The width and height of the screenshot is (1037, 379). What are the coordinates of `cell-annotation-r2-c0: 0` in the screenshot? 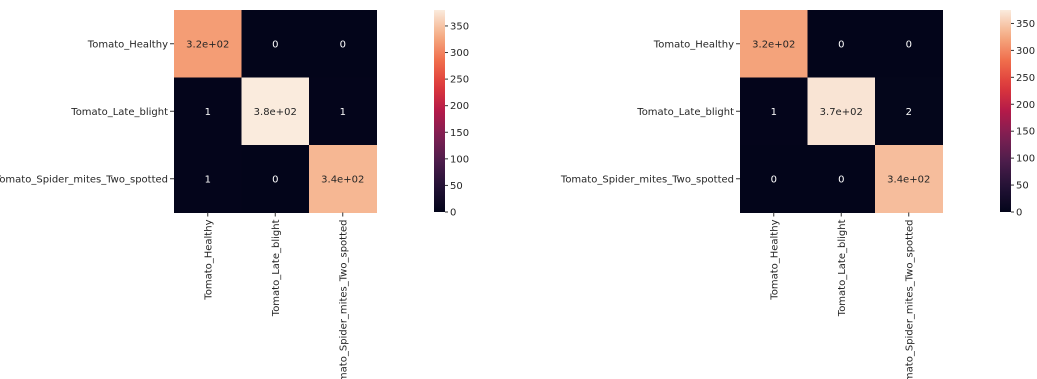 It's located at (774, 179).